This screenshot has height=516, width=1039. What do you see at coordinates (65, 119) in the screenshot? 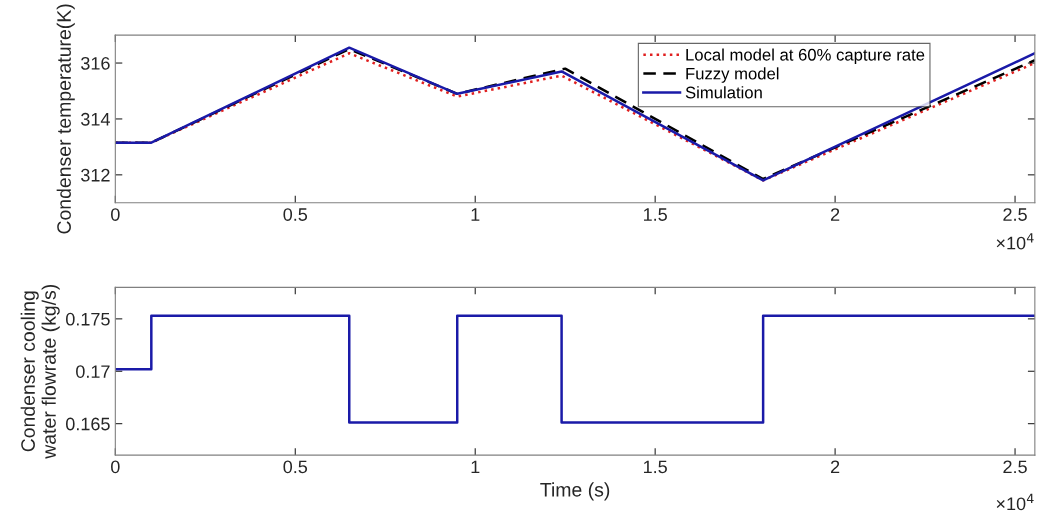
I see `y-axis-title: Condenser temperature(K)` at bounding box center [65, 119].